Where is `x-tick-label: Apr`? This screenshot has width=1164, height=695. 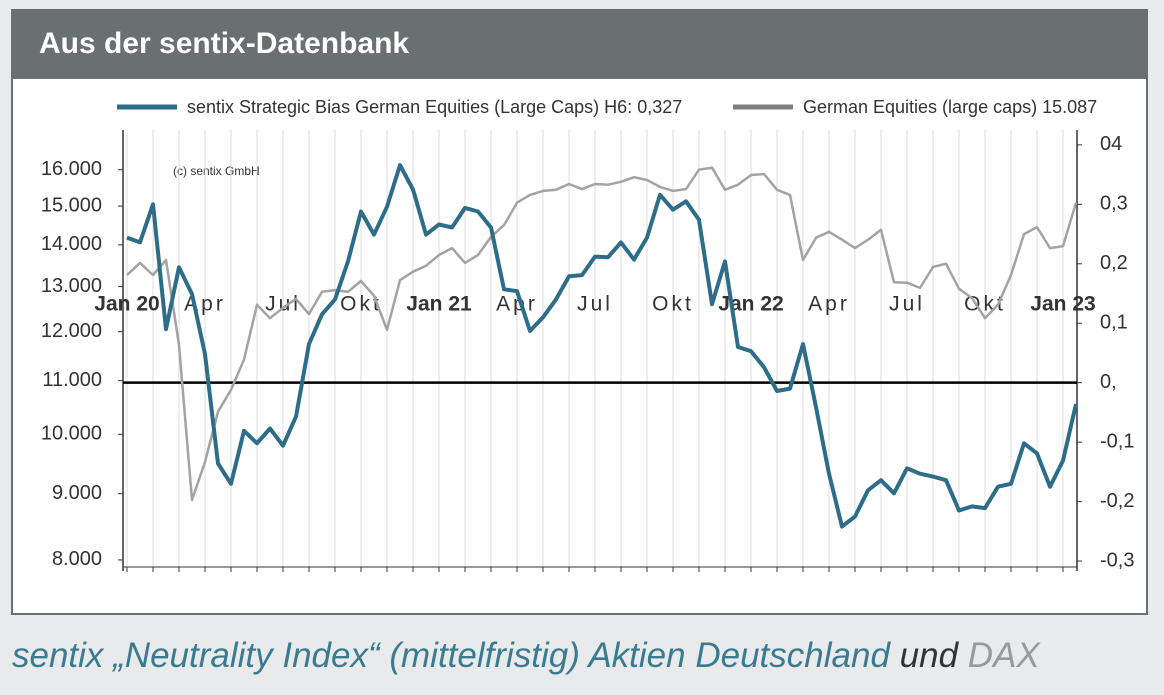 x-tick-label: Apr is located at coordinates (829, 304).